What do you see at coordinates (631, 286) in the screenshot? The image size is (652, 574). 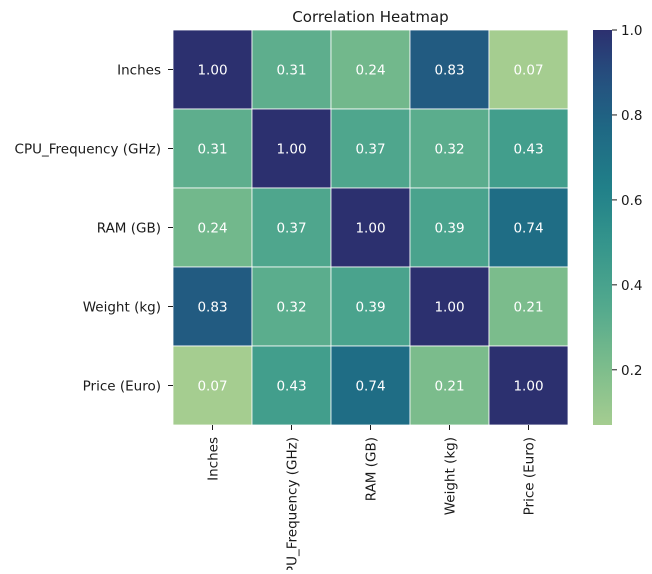 I see `colorbar-tick-label: 0.4` at bounding box center [631, 286].